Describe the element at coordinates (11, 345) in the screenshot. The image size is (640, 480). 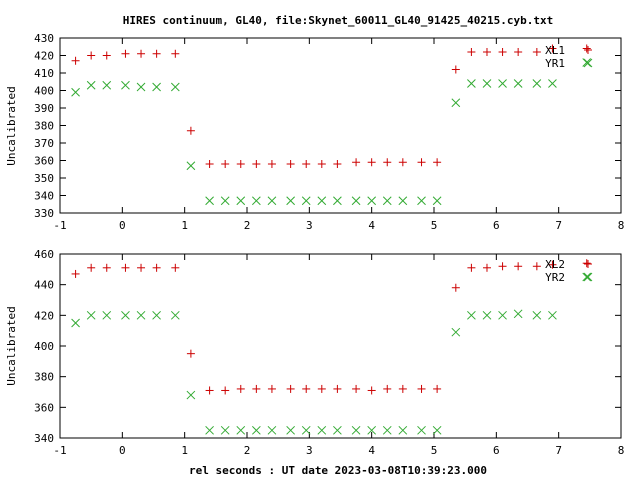
I see `bottom-y-axis-label: Uncalibrated` at that location.